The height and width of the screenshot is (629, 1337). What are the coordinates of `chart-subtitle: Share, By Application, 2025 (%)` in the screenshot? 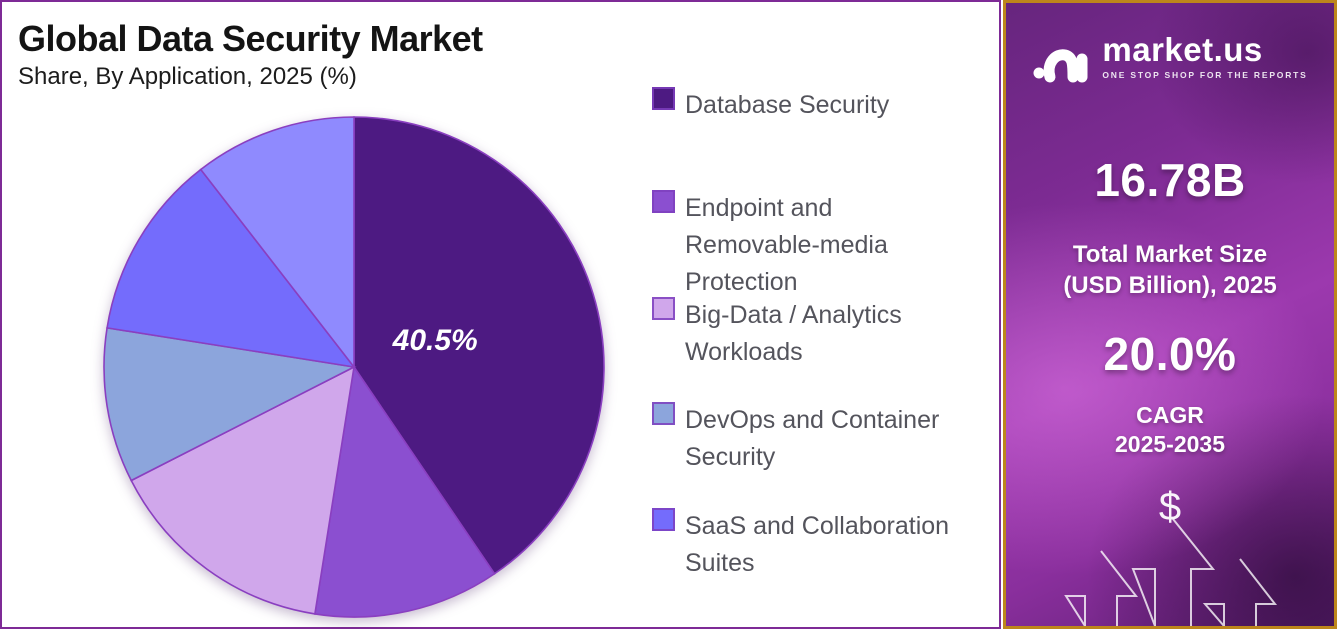 It's located at (187, 77).